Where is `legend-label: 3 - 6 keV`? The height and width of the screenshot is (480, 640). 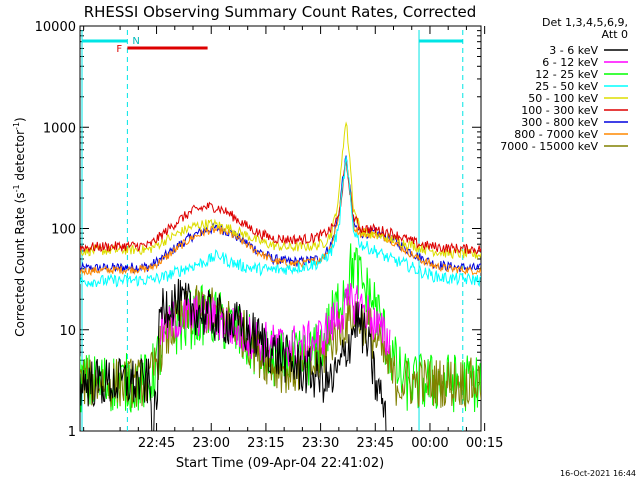 legend-label: 3 - 6 keV is located at coordinates (573, 50).